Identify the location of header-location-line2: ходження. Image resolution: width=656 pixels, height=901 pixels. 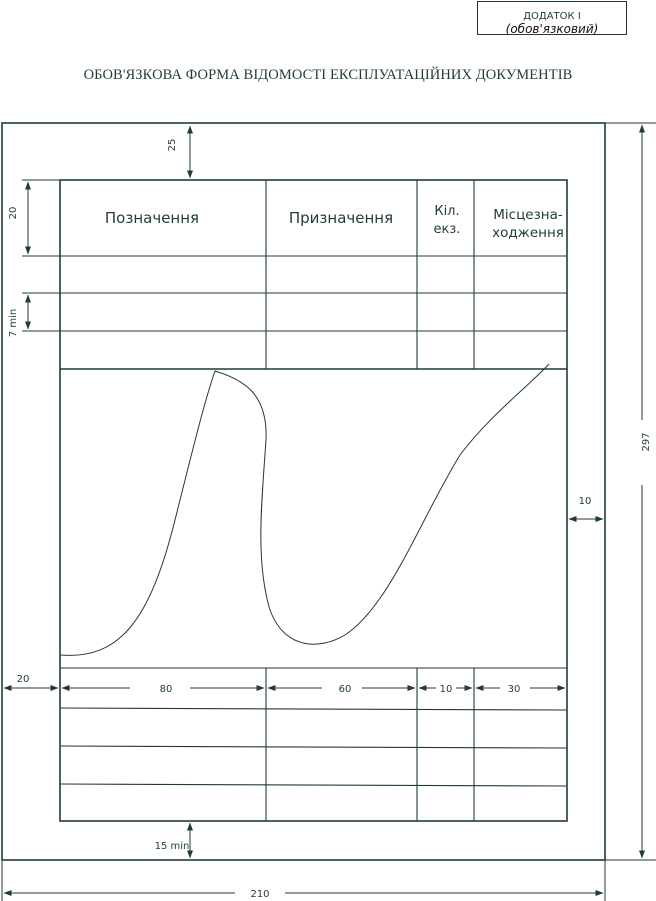
(528, 233).